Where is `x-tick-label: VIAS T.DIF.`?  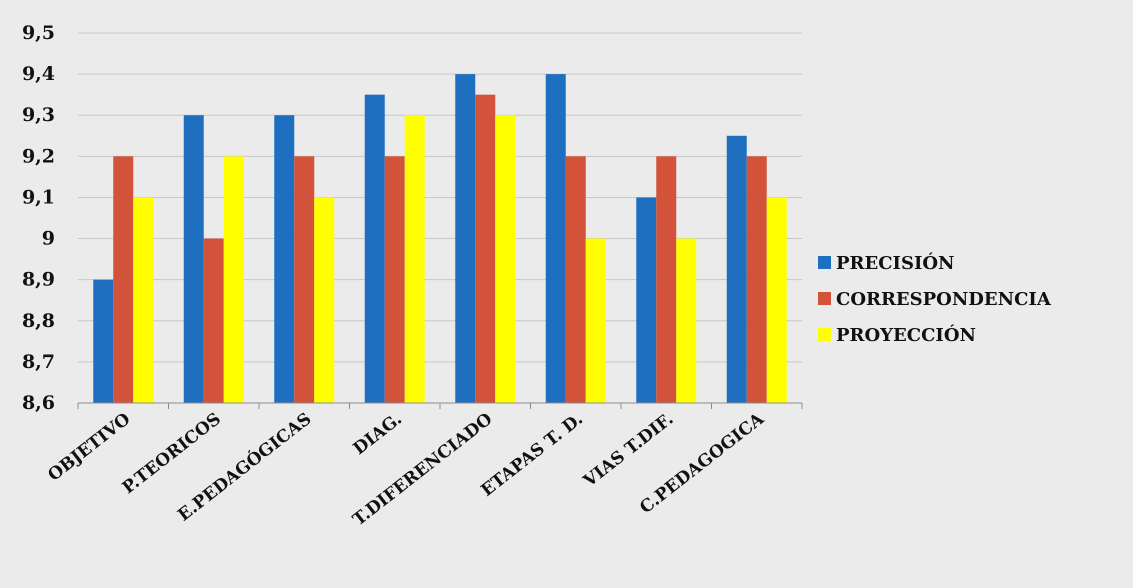 x-tick-label: VIAS T.DIF. is located at coordinates (628, 450).